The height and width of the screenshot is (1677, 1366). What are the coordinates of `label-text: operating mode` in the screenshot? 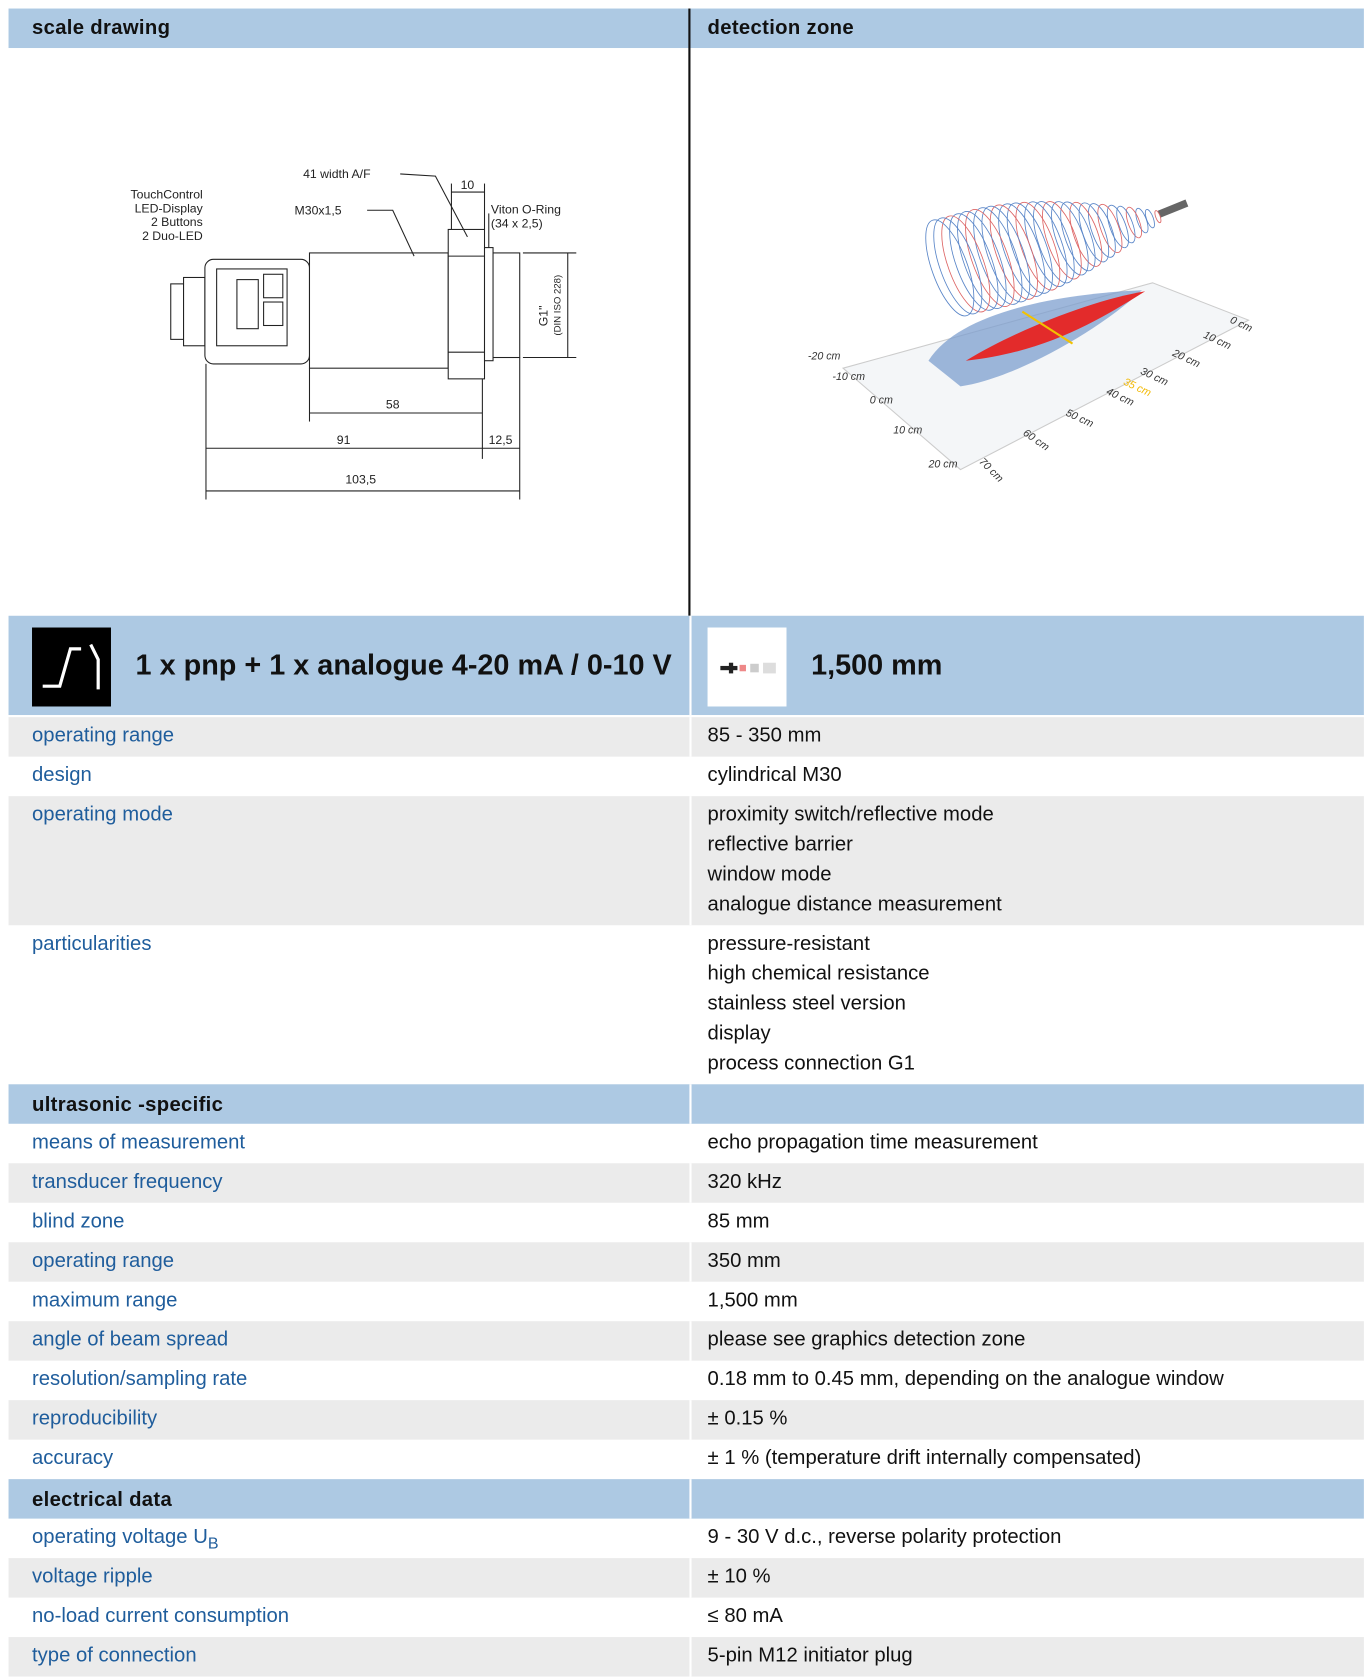 It's located at (102, 815).